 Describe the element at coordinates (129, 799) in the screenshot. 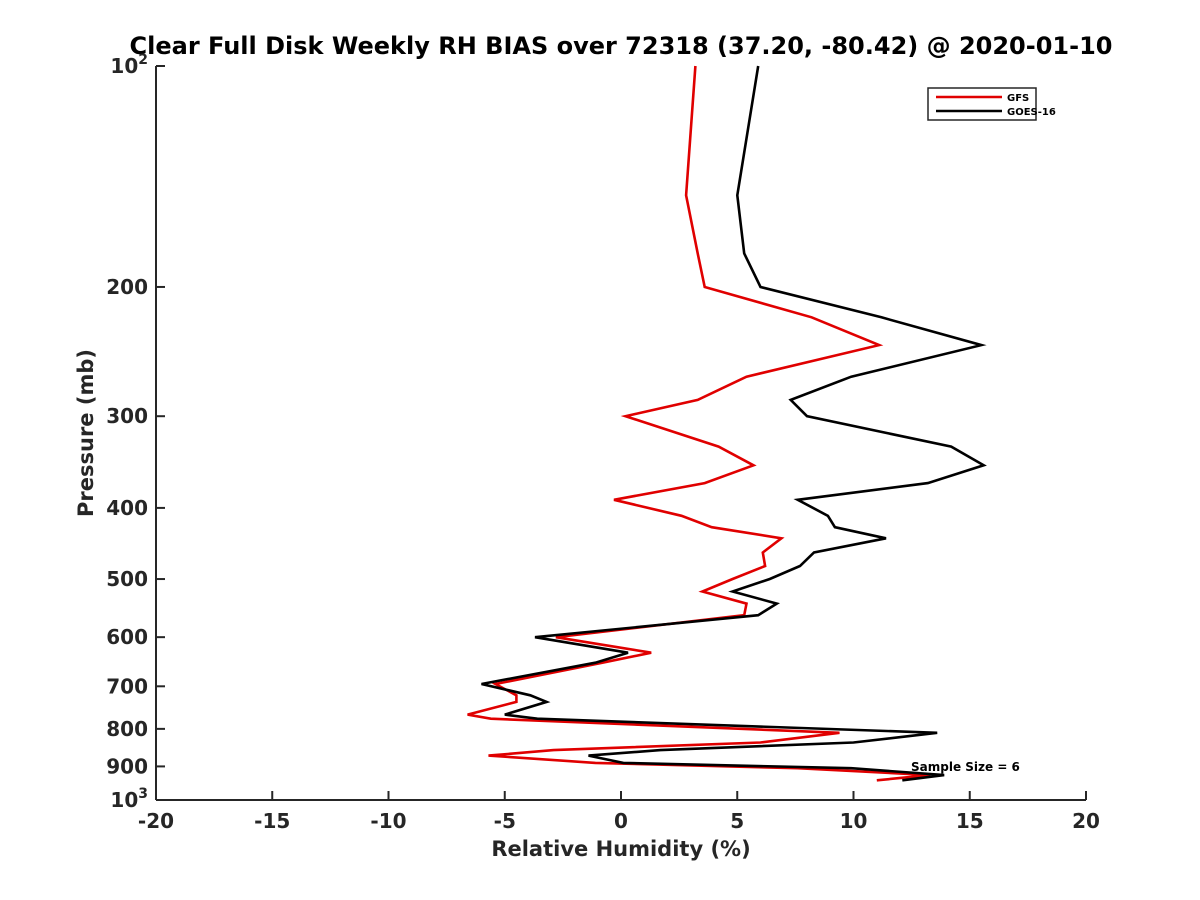

I see `y-tick-label: 10³` at that location.